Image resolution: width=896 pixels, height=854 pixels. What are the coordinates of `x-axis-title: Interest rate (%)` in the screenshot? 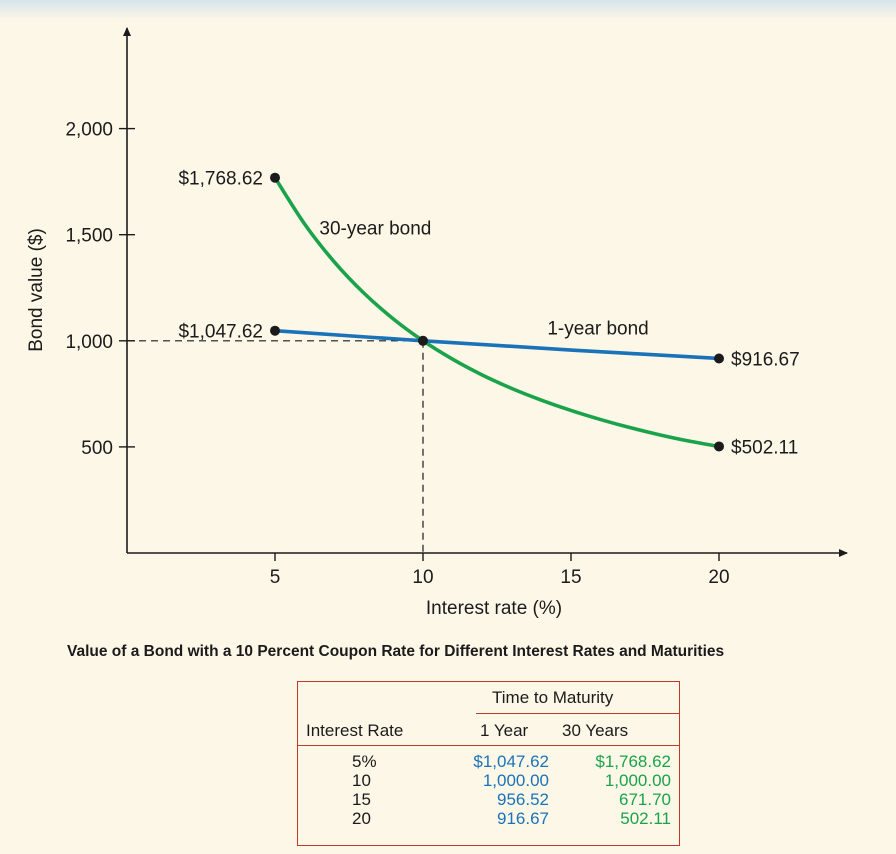 It's located at (494, 608).